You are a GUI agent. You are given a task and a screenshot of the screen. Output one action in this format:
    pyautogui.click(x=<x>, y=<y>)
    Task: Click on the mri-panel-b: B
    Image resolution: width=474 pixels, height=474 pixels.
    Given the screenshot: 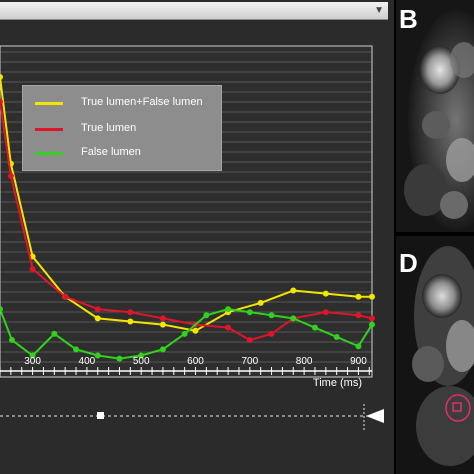 What is the action you would take?
    pyautogui.click(x=435, y=116)
    